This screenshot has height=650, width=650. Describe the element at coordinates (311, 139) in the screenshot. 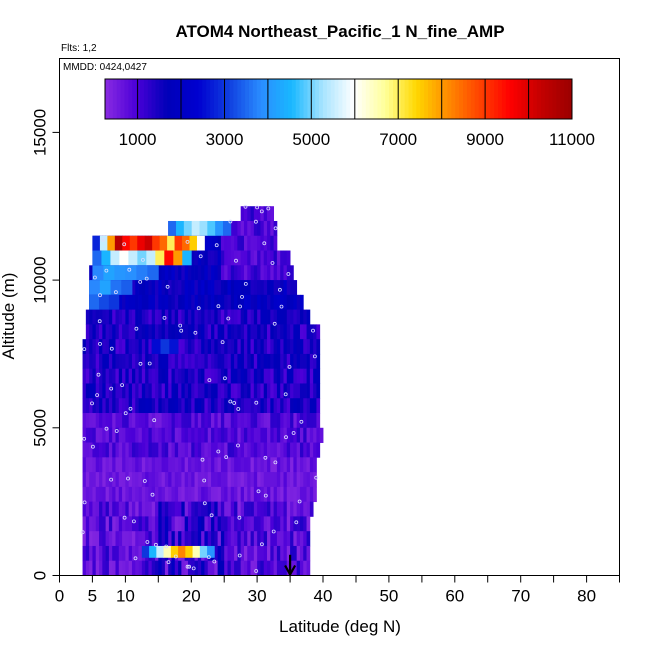

I see `colorbar-tick-label: 5000` at that location.